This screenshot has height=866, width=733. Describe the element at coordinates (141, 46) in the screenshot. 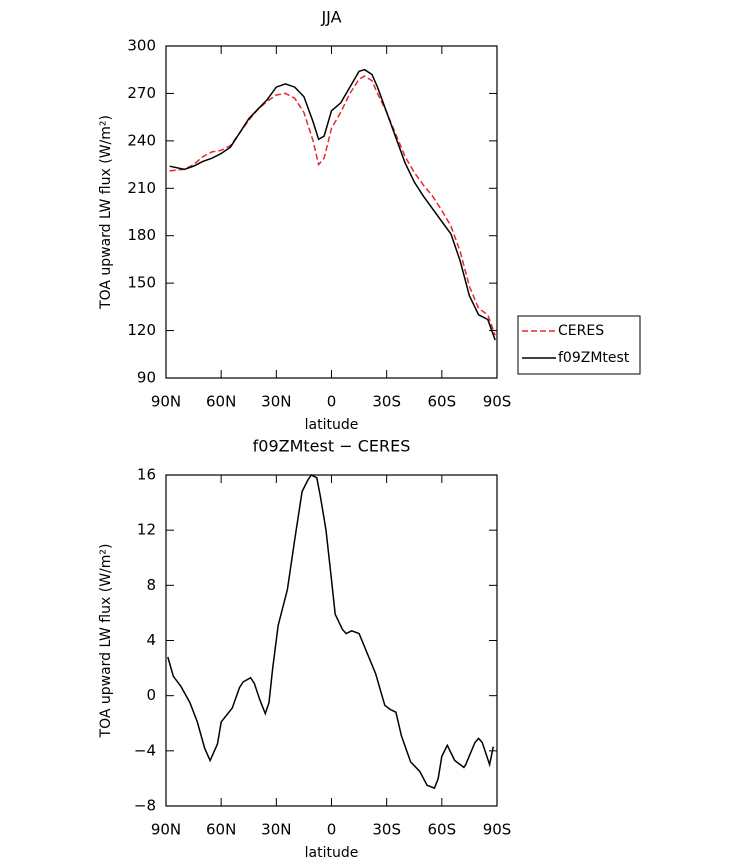

I see `y-tick-label: 300` at that location.